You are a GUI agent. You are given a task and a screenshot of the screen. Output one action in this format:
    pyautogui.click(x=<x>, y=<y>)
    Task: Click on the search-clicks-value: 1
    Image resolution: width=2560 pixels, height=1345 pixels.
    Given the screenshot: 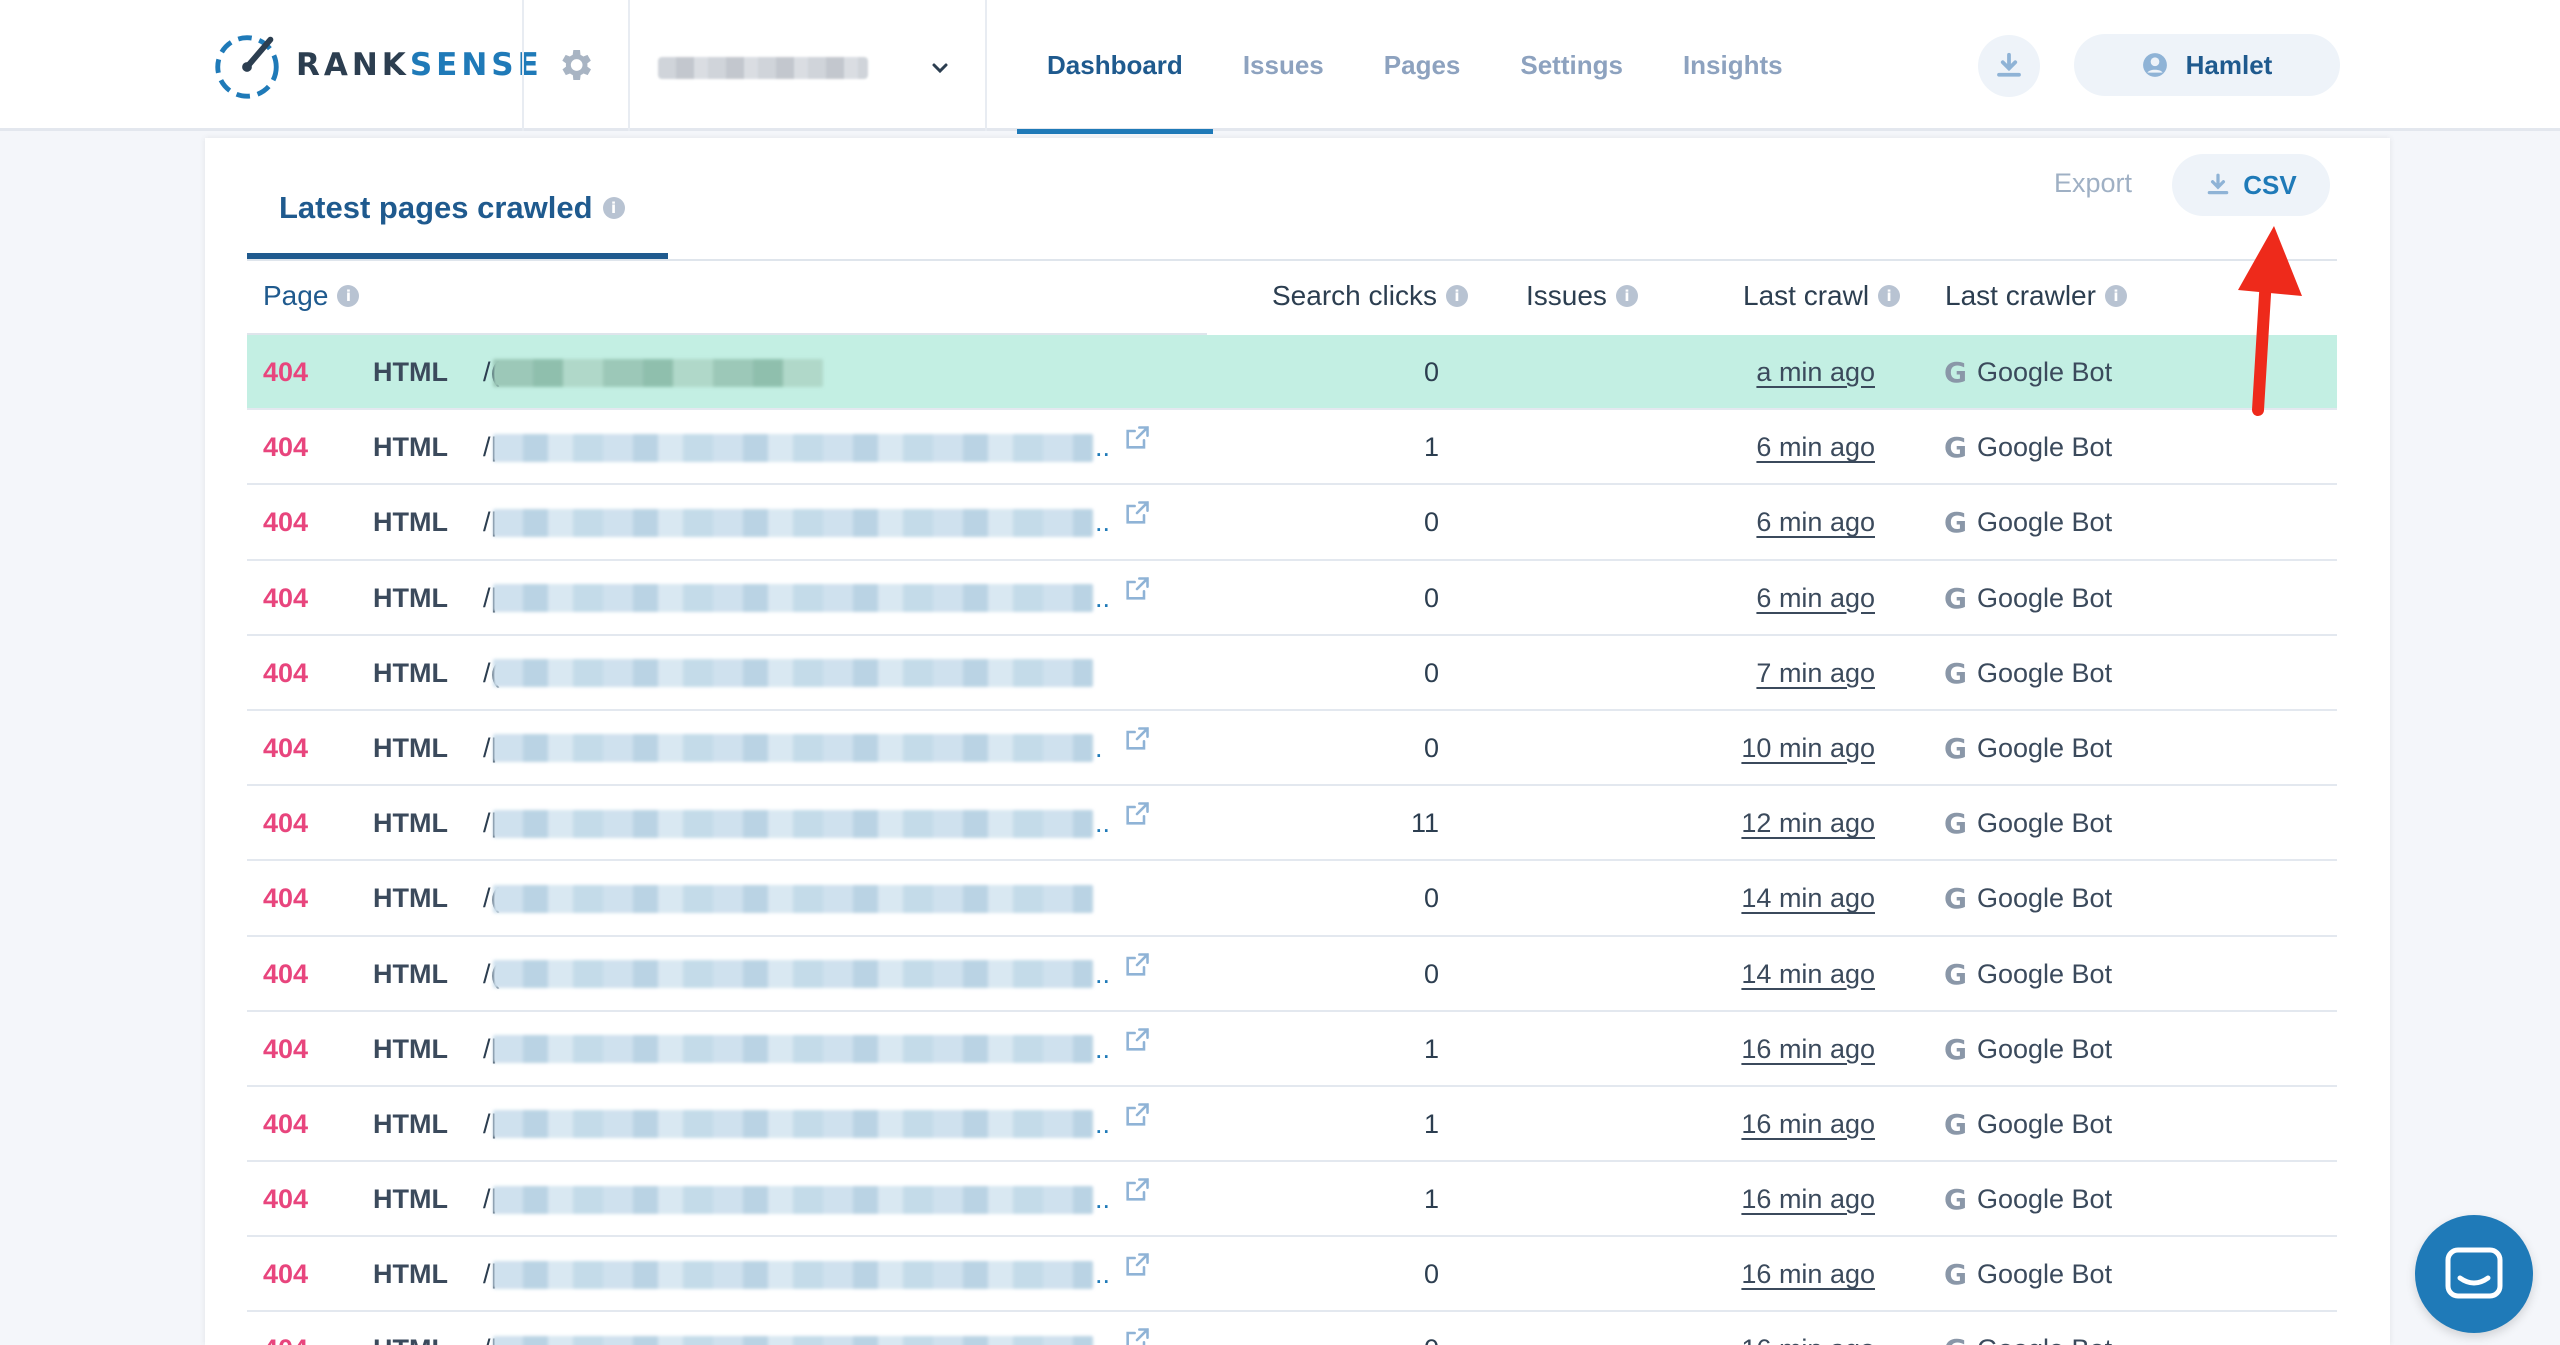 What is the action you would take?
    pyautogui.click(x=1431, y=1048)
    